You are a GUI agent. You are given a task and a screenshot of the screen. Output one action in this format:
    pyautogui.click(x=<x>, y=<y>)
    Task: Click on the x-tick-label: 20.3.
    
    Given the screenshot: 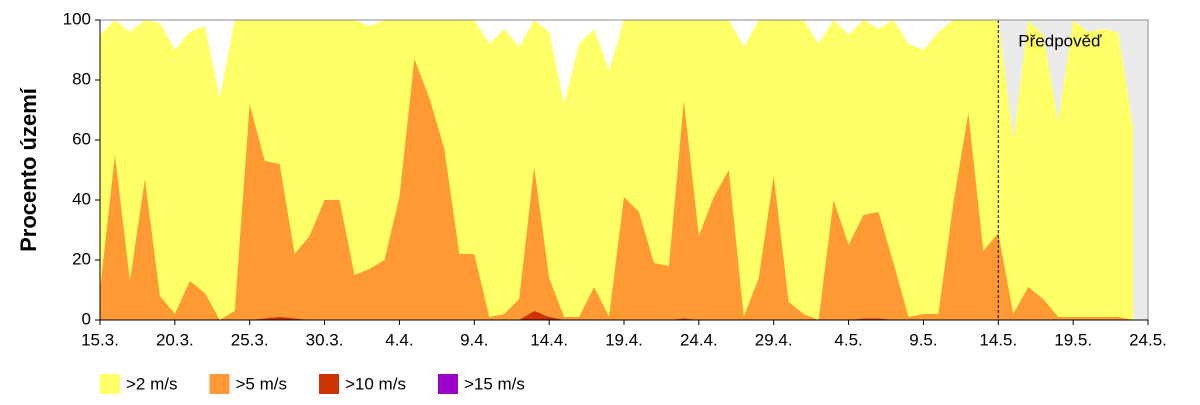 What is the action you would take?
    pyautogui.click(x=175, y=339)
    